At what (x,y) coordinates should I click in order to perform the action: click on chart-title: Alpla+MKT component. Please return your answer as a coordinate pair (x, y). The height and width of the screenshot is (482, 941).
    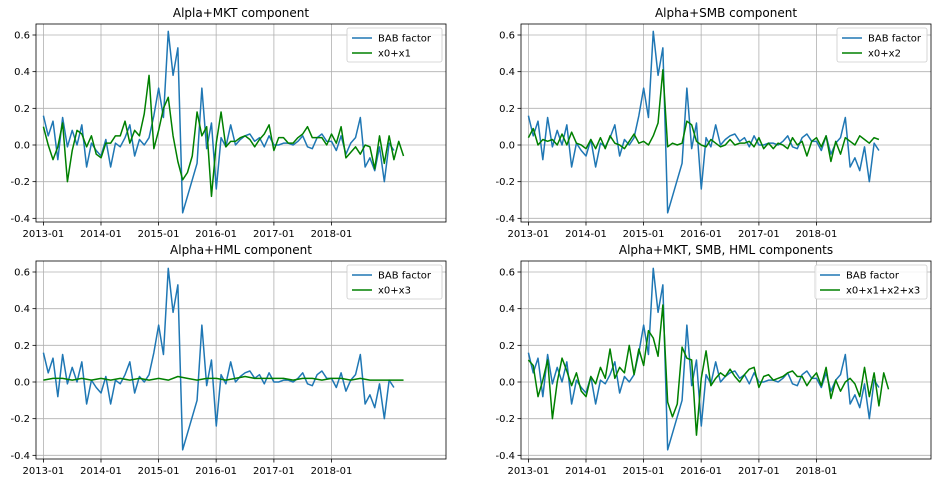
    Looking at the image, I should click on (241, 13).